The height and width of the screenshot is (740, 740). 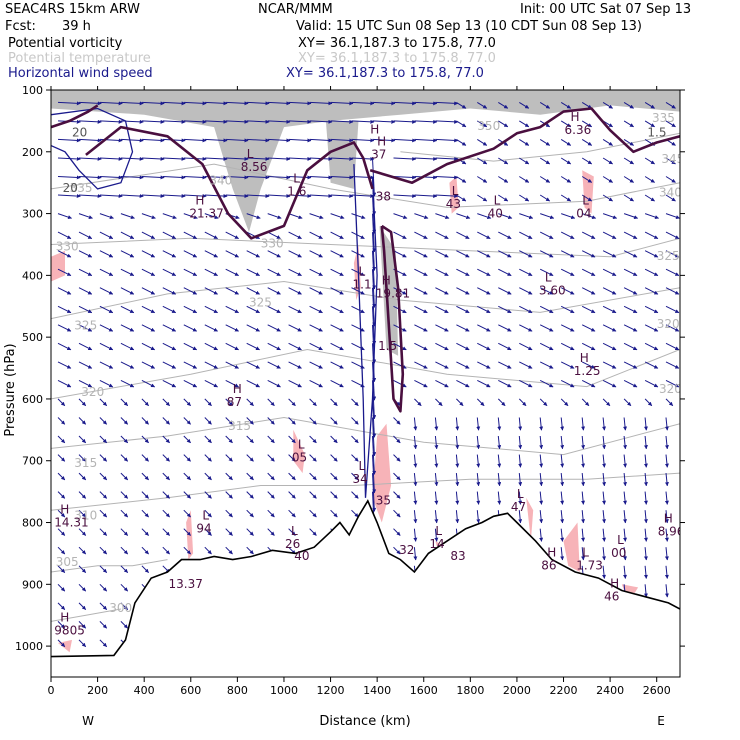 What do you see at coordinates (564, 690) in the screenshot?
I see `x-tick-label-2200: 2200` at bounding box center [564, 690].